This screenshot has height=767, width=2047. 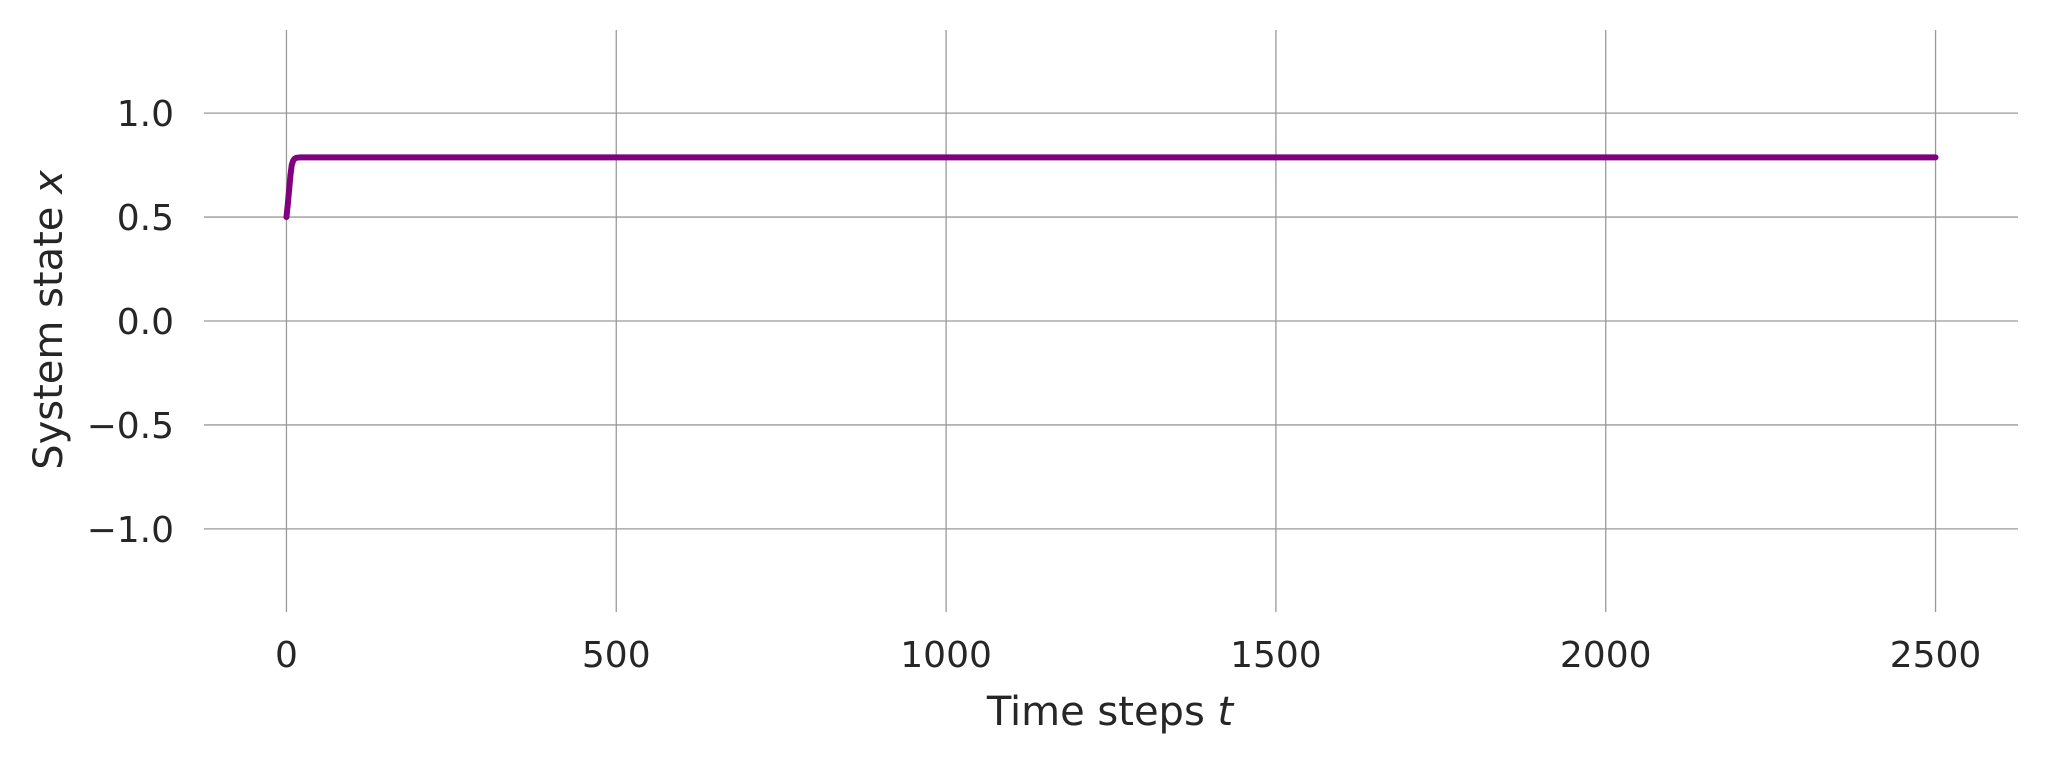 What do you see at coordinates (145, 218) in the screenshot?
I see `y-tick-label: 0.5` at bounding box center [145, 218].